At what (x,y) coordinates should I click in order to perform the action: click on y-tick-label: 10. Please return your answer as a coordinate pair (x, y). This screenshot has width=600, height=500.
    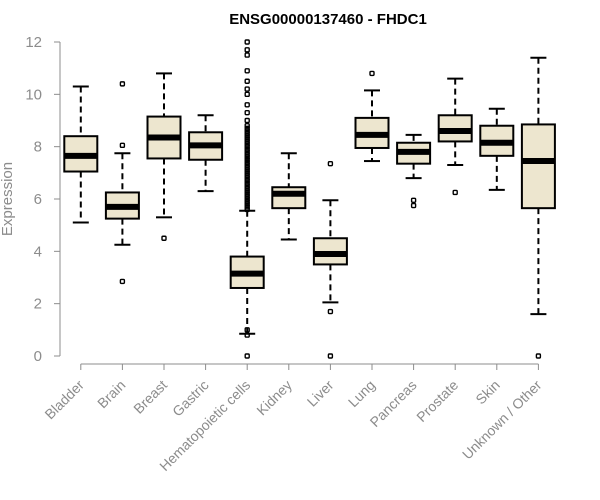
    Looking at the image, I should click on (33, 94).